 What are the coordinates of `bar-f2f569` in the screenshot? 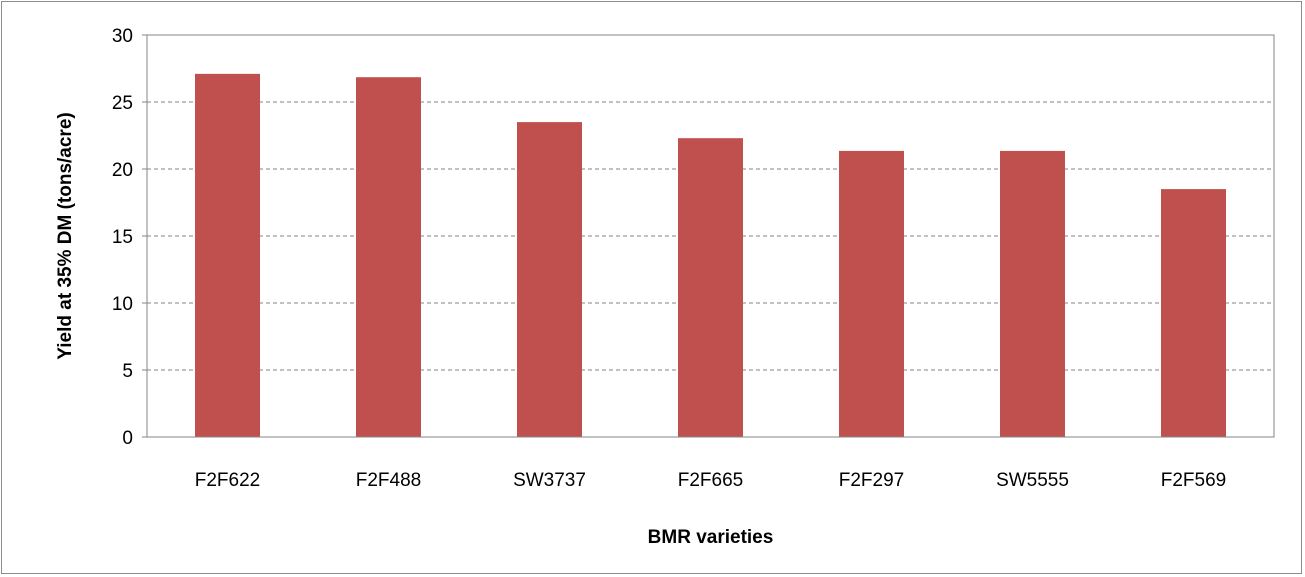 It's located at (1193, 313).